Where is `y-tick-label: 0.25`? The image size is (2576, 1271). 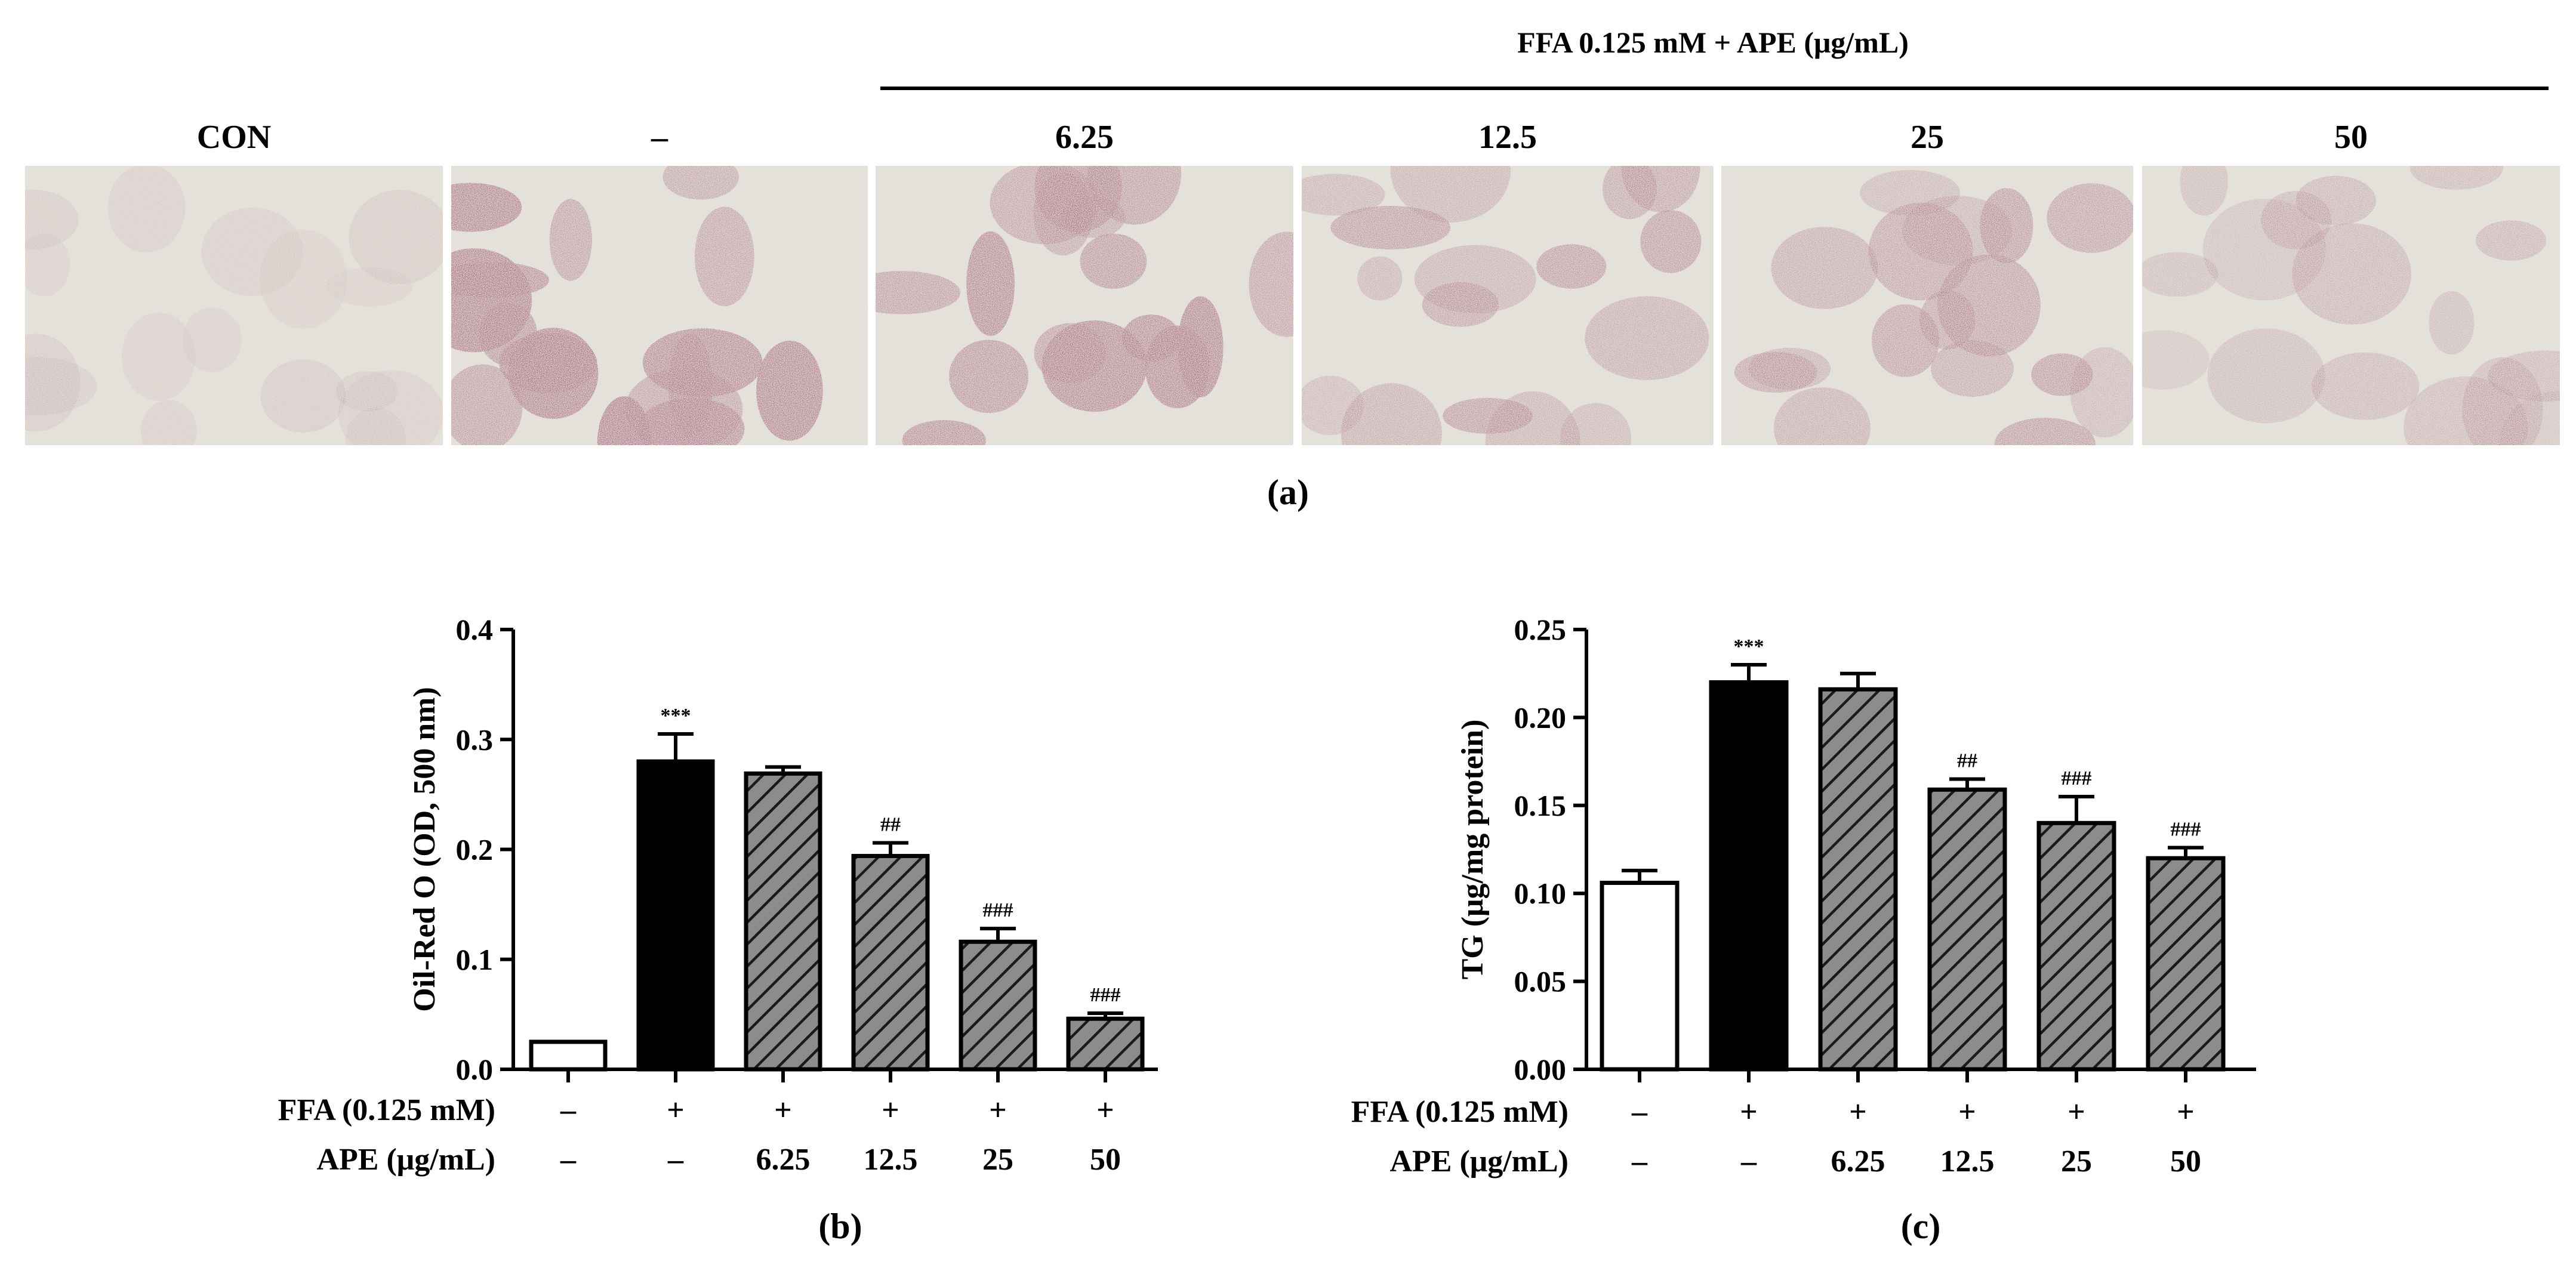
y-tick-label: 0.25 is located at coordinates (1540, 629).